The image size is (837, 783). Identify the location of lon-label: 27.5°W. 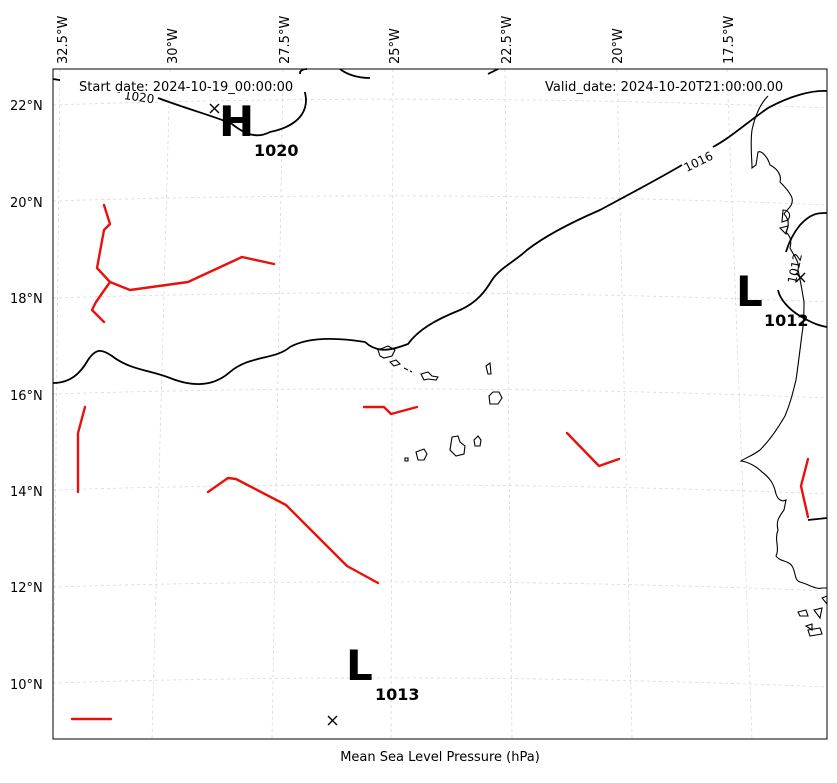
(285, 40).